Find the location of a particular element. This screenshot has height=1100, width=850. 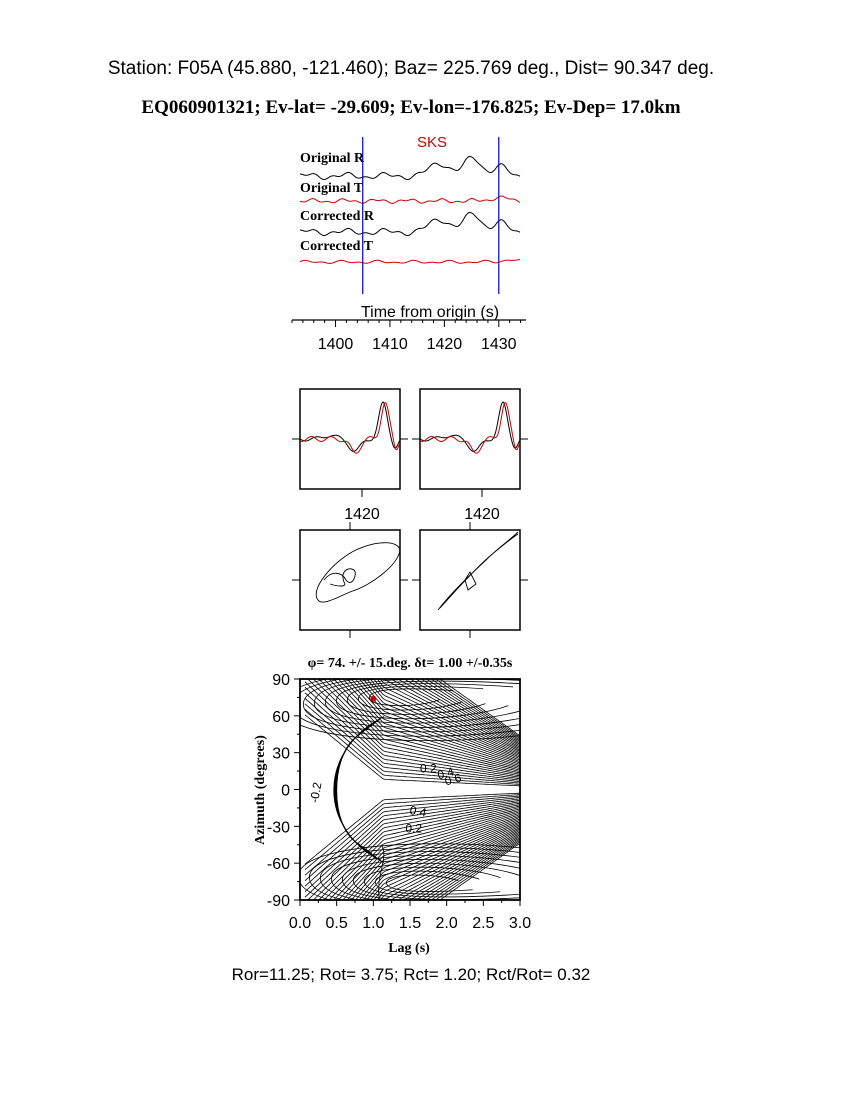

particle-motion-original-frame is located at coordinates (350, 580).